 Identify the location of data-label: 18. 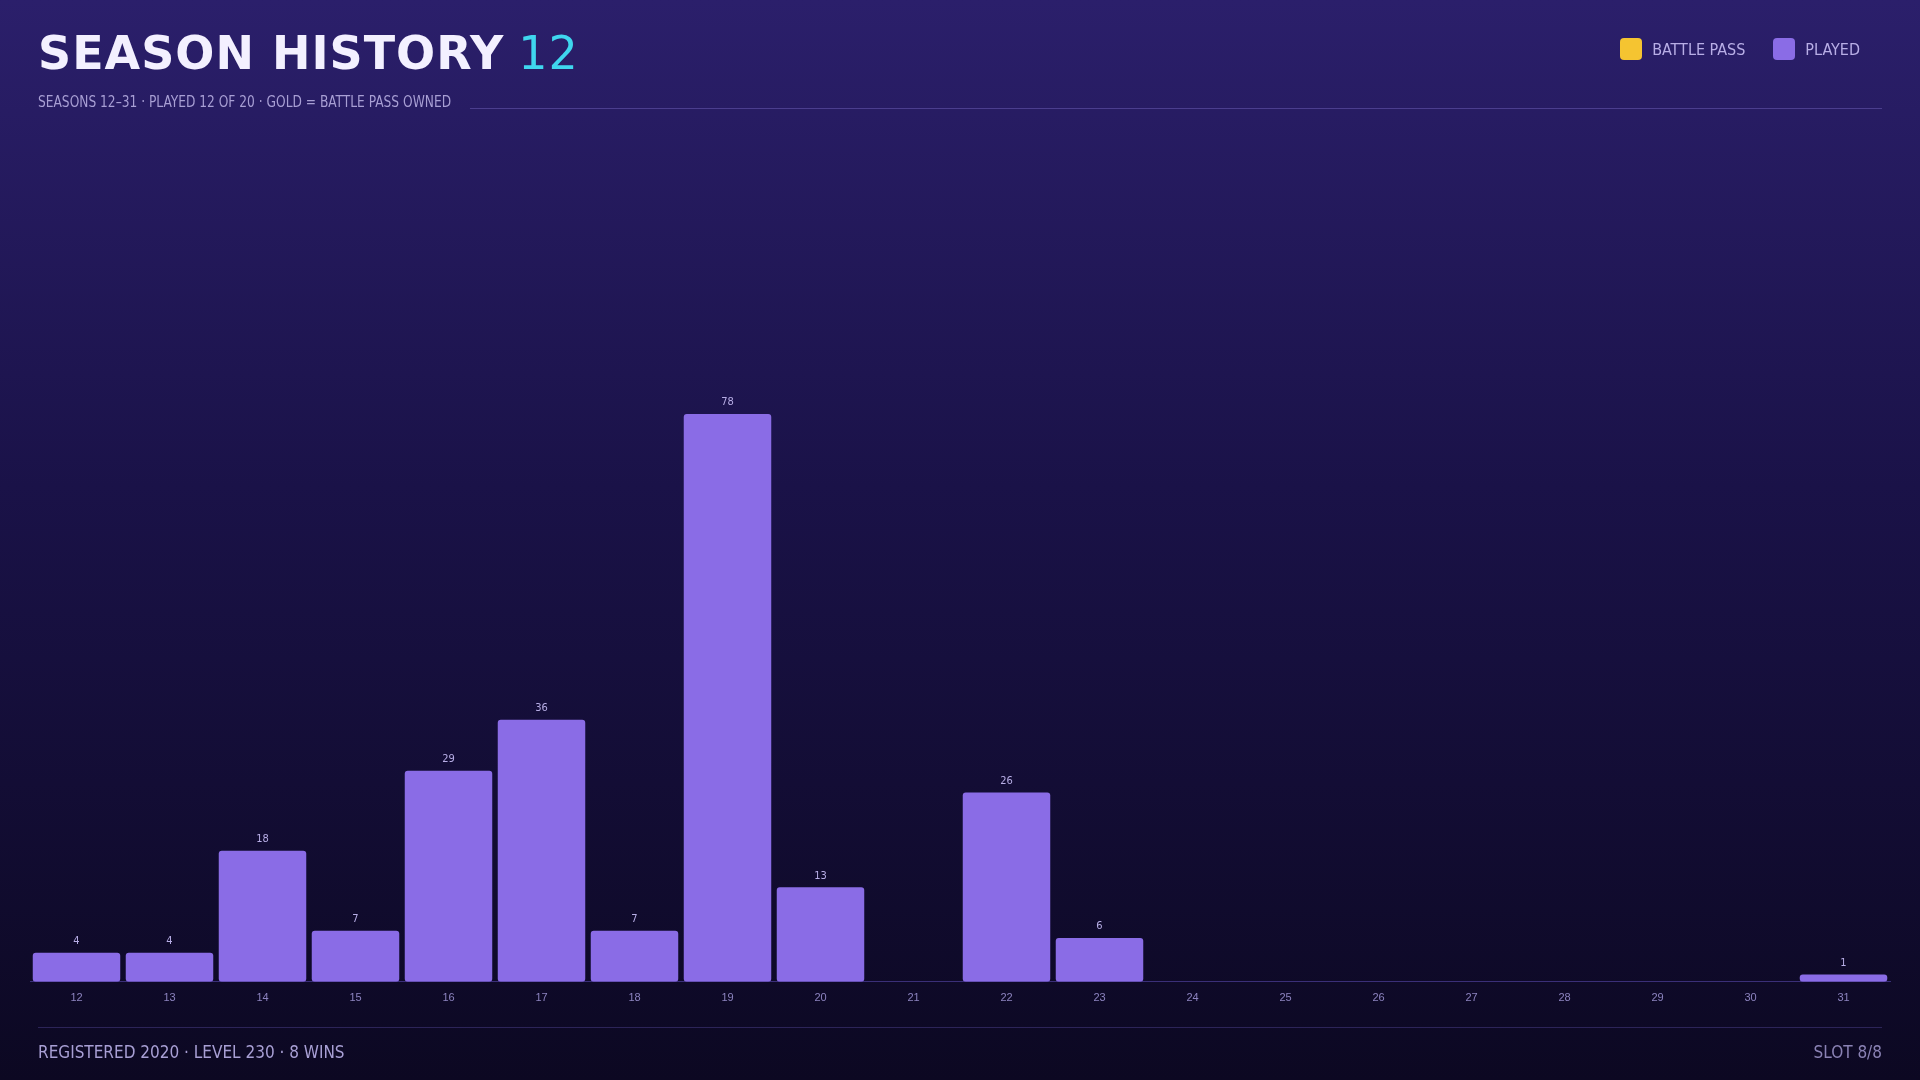
(262, 839).